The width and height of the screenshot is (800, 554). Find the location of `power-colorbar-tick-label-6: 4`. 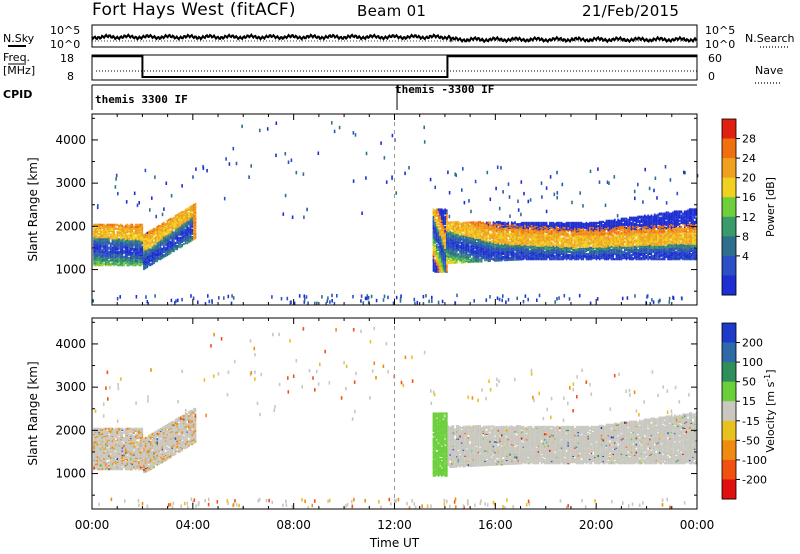

power-colorbar-tick-label-6: 4 is located at coordinates (745, 256).